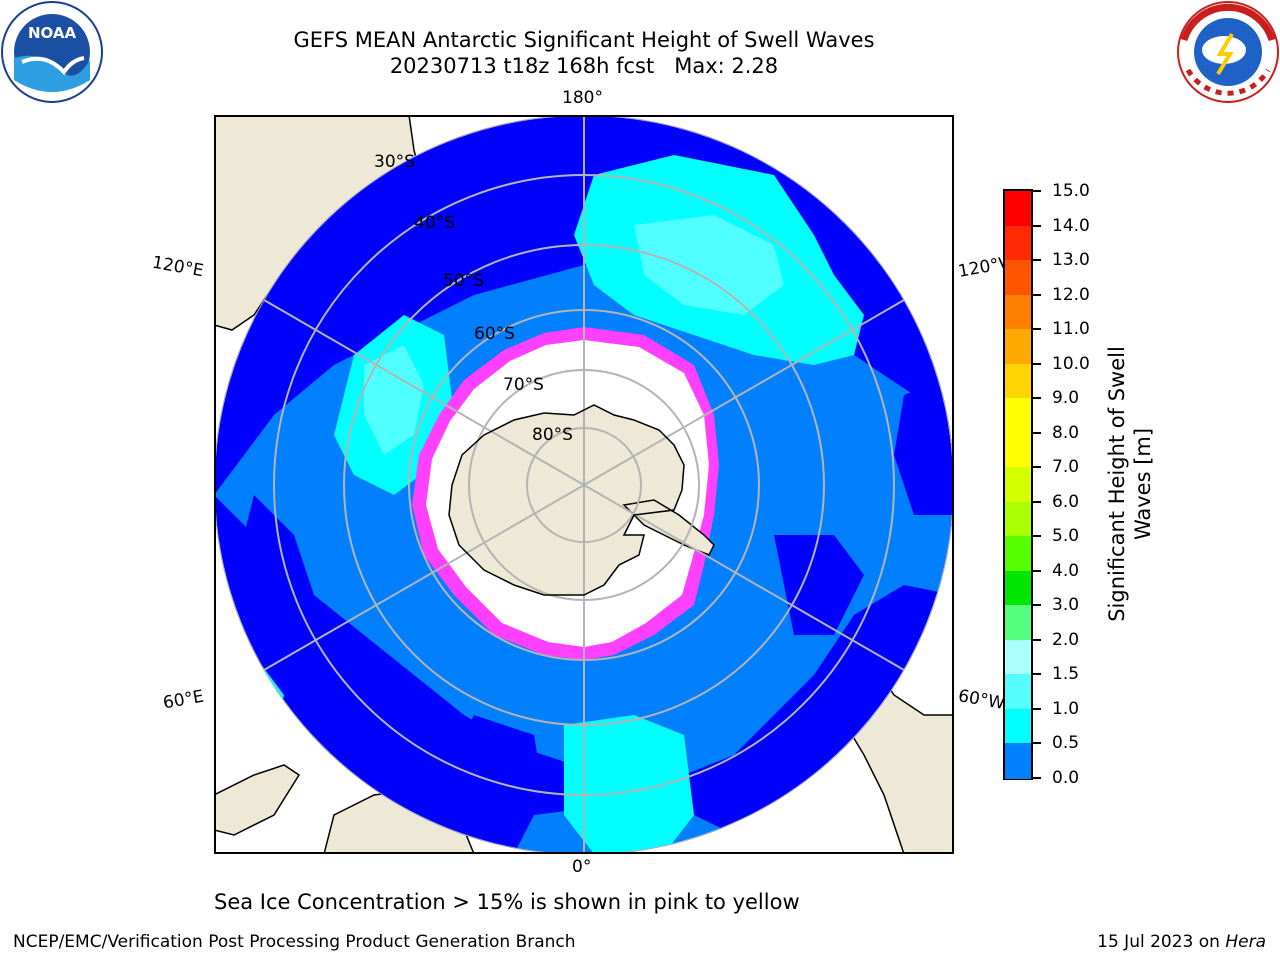 Image resolution: width=1280 pixels, height=960 pixels. I want to click on lon-label-120e: 120°E, so click(178, 267).